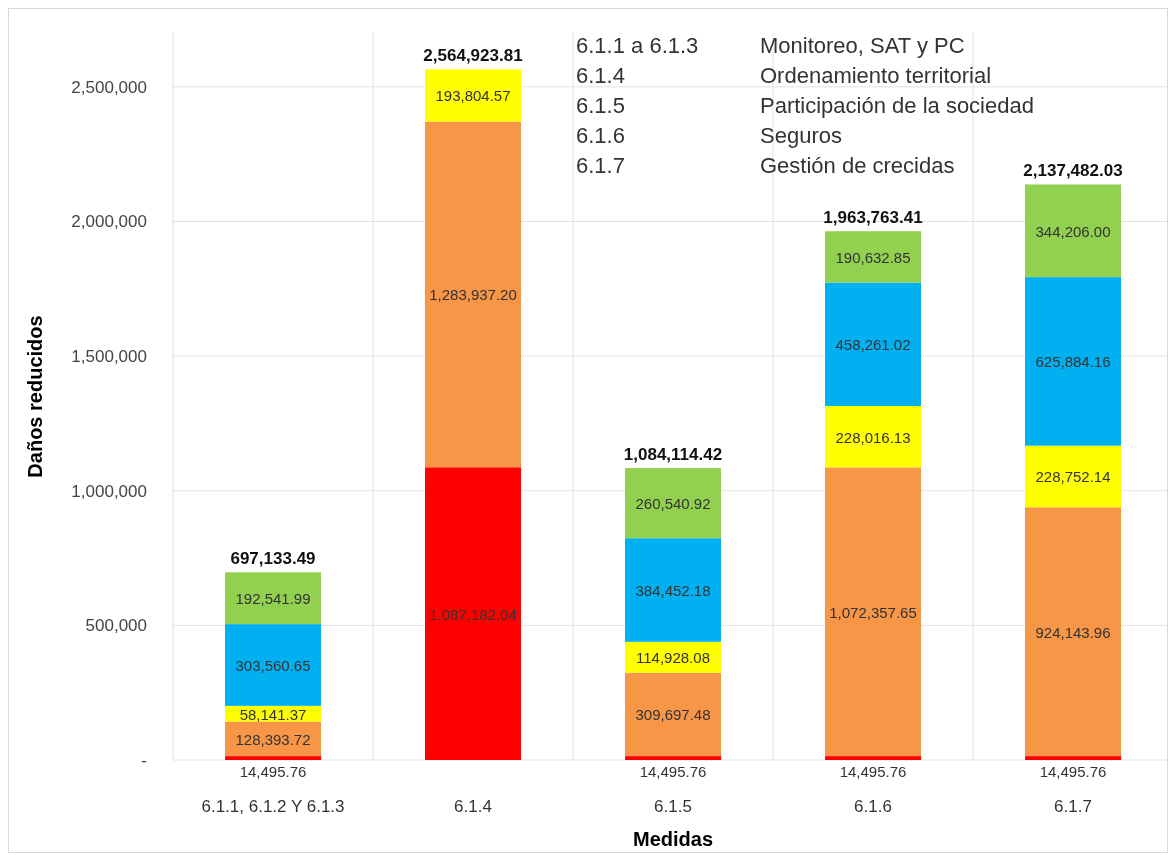 This screenshot has width=1169, height=855. What do you see at coordinates (673, 839) in the screenshot?
I see `x-axis-title: Medidas` at bounding box center [673, 839].